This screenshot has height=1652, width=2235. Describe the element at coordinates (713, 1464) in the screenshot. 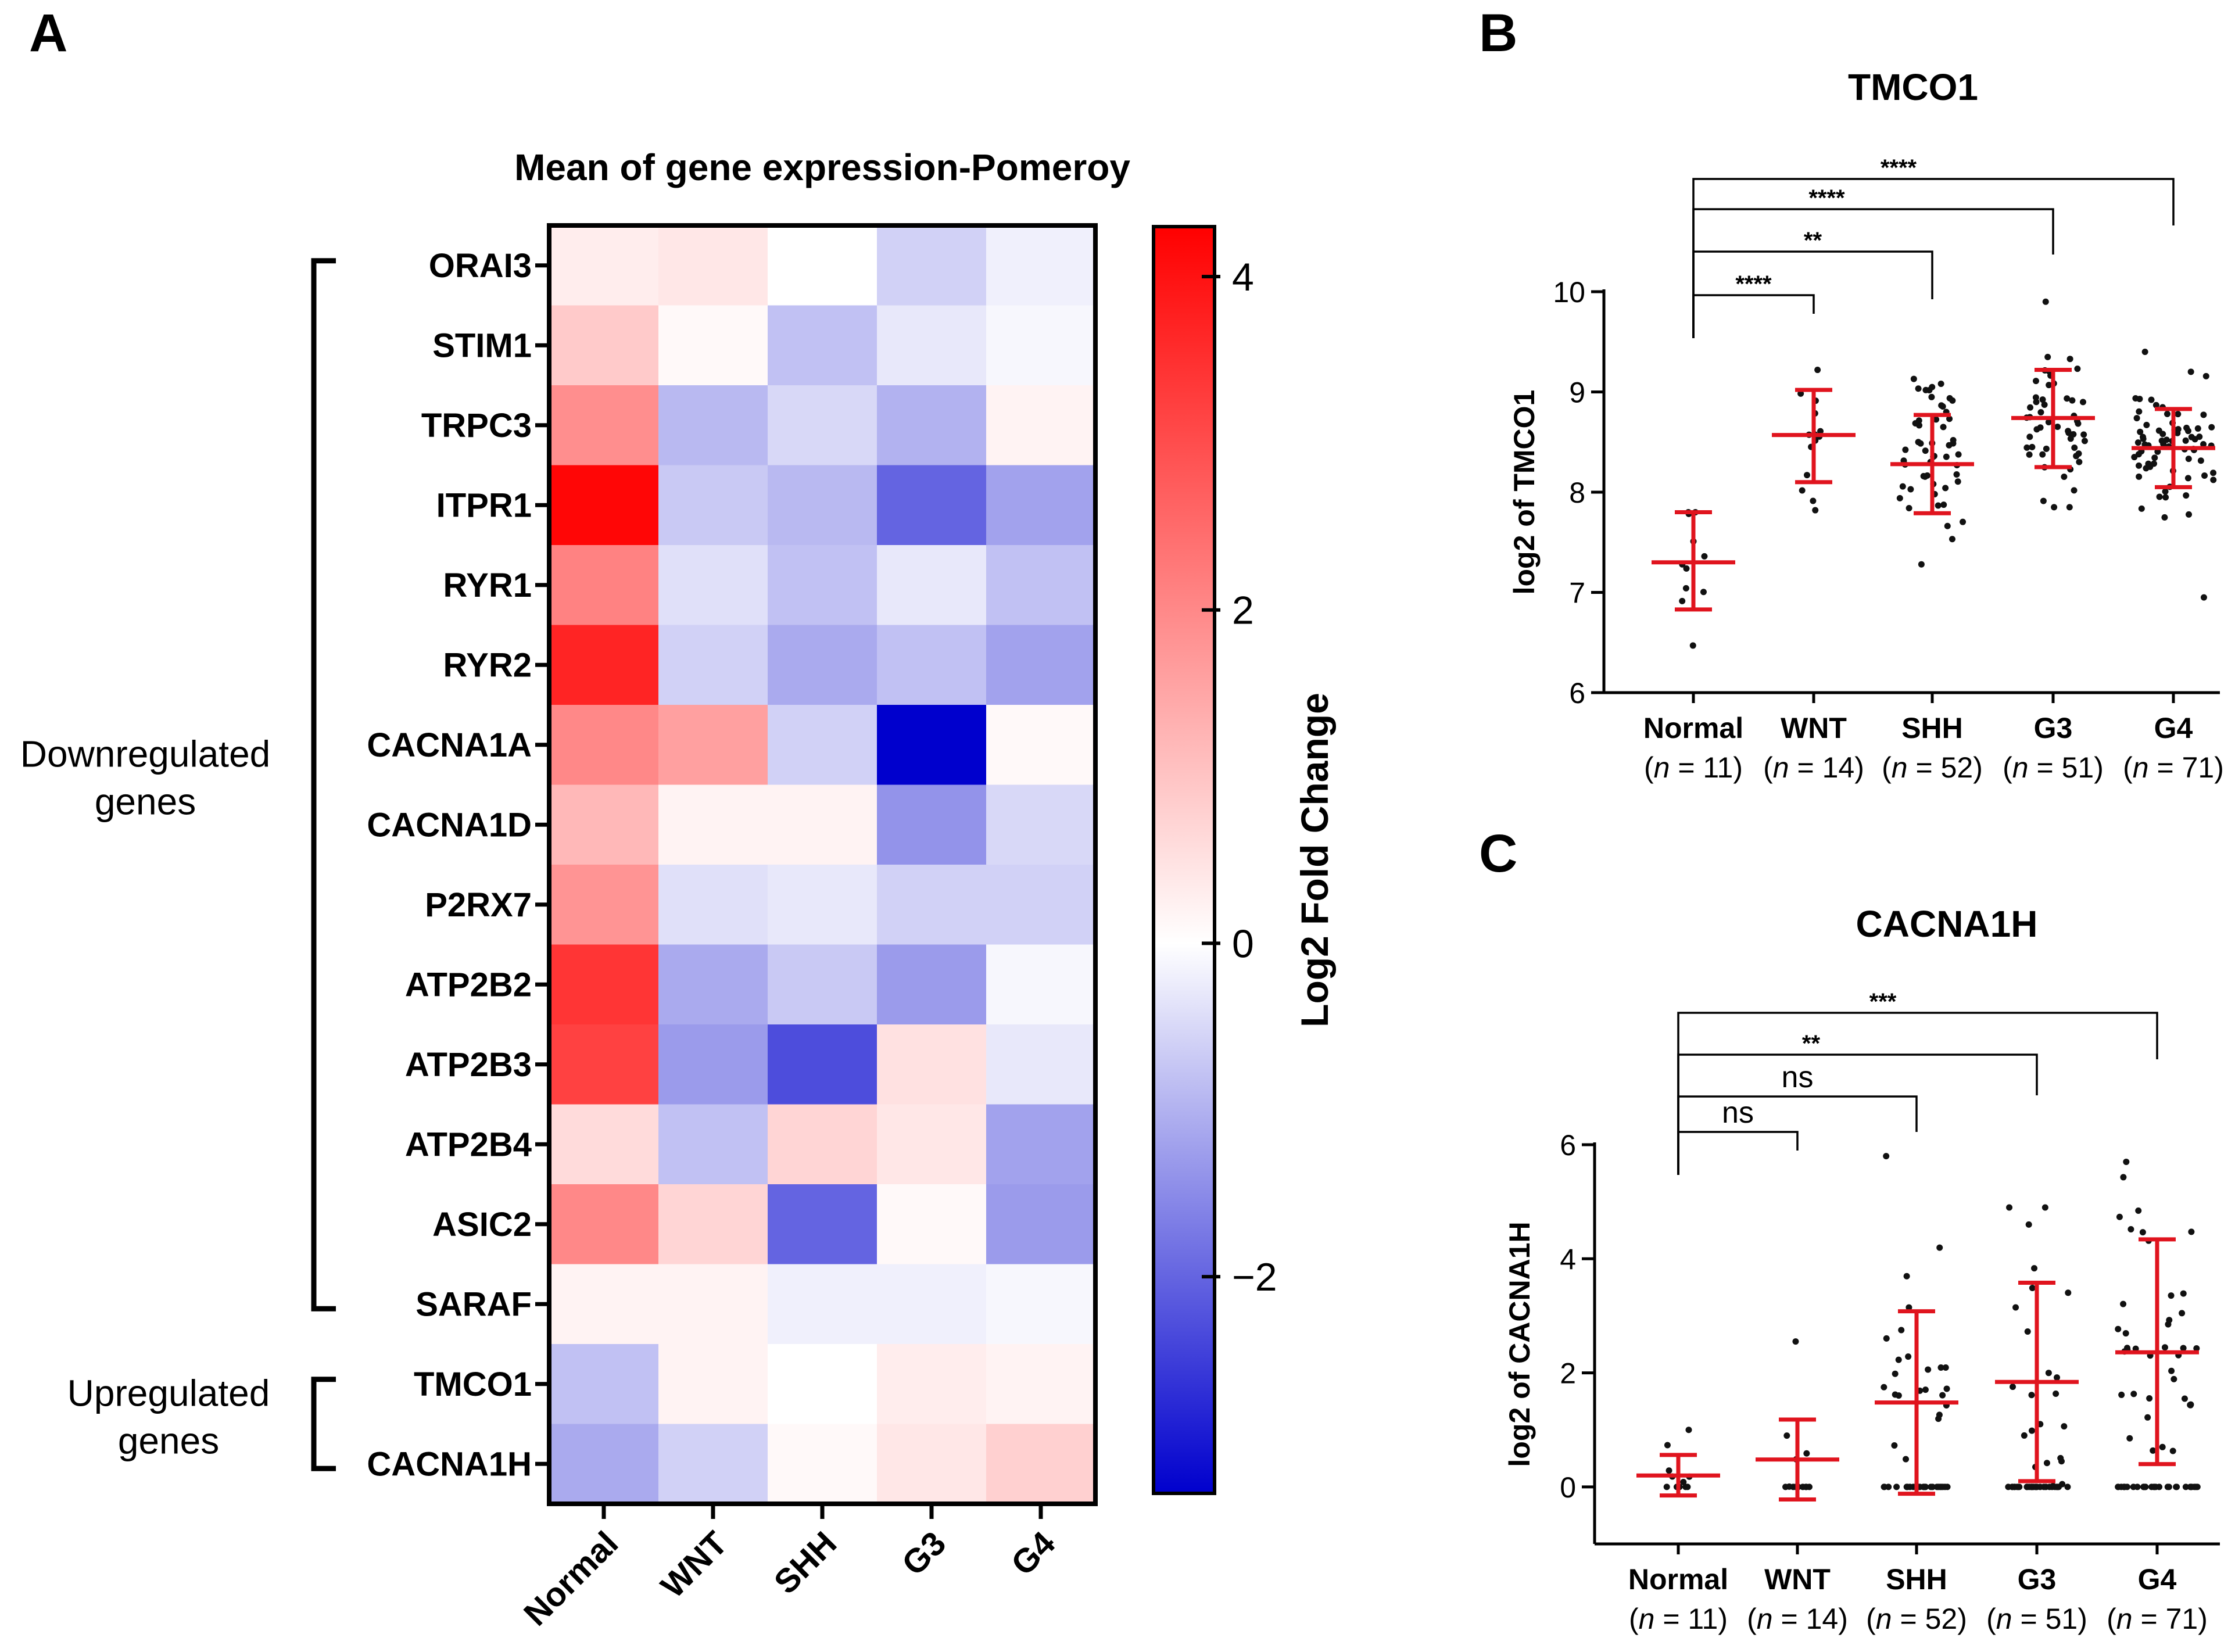

I see `heatmap-cell-cacna1h-wnt` at that location.